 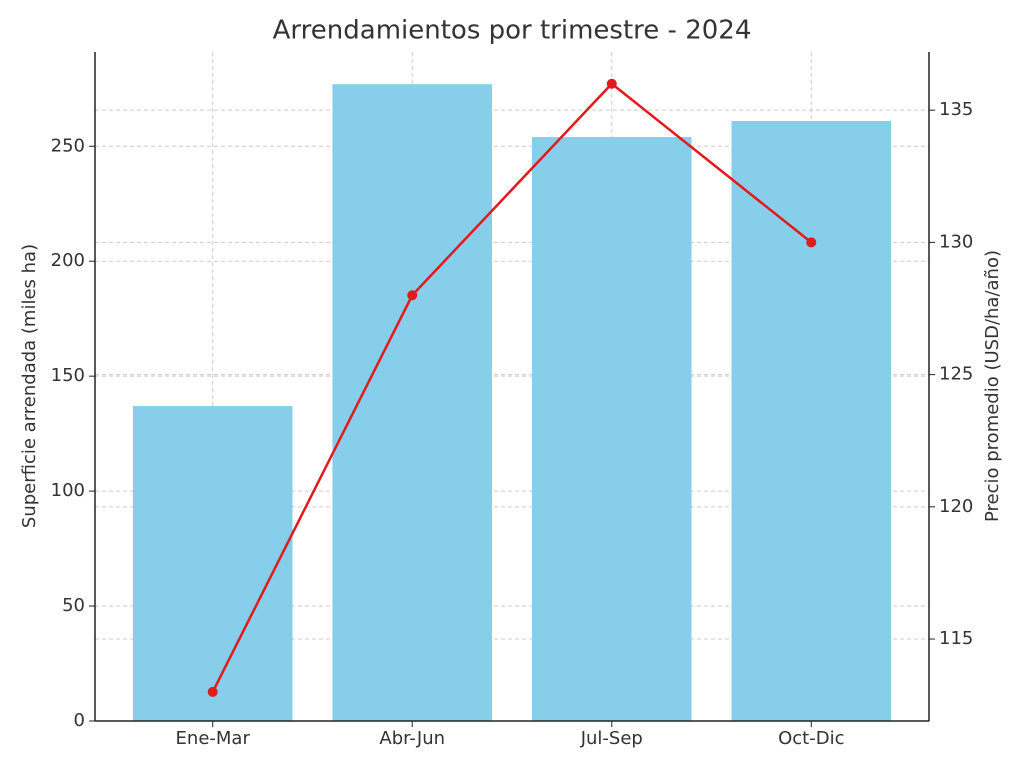 What do you see at coordinates (213, 738) in the screenshot?
I see `x-tick-label: Ene-Mar` at bounding box center [213, 738].